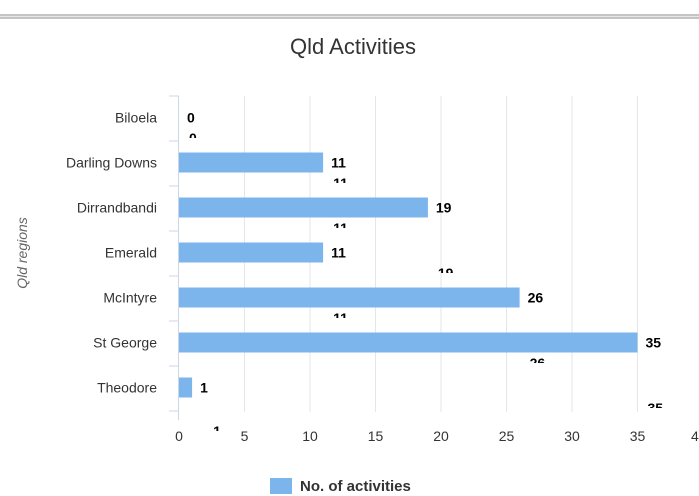 The height and width of the screenshot is (496, 699). Describe the element at coordinates (193, 138) in the screenshot. I see `ghost-data-label: 0` at that location.